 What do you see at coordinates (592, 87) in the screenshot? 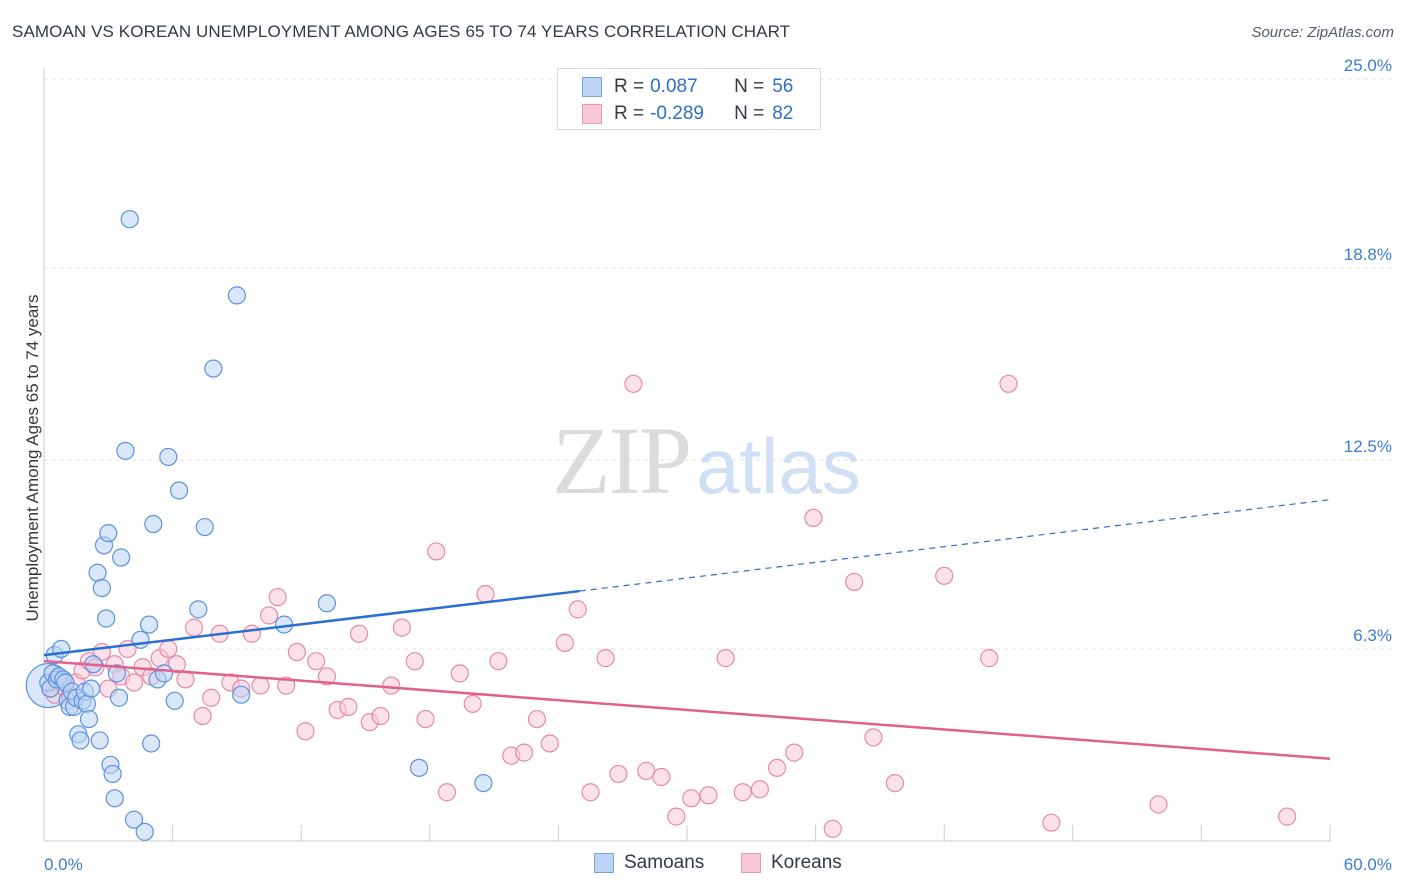
I see `legend-swatch-samoans` at bounding box center [592, 87].